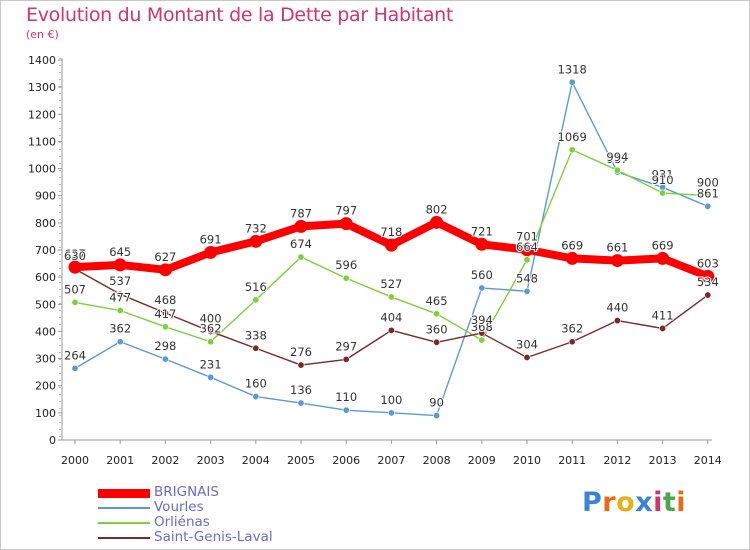 The width and height of the screenshot is (750, 550). What do you see at coordinates (45, 196) in the screenshot?
I see `y-tick-label: 900` at bounding box center [45, 196].